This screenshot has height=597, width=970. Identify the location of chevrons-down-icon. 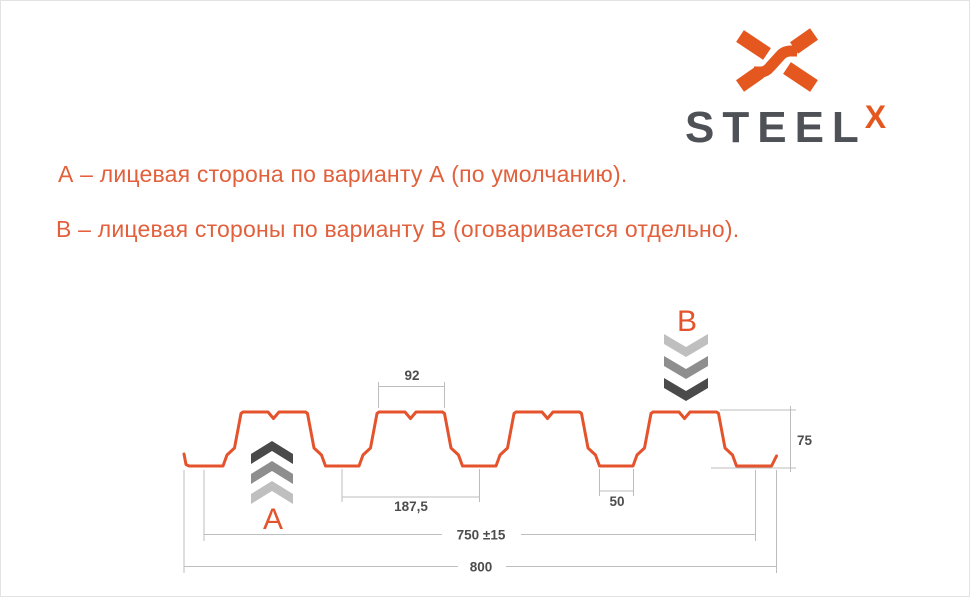
(686, 367).